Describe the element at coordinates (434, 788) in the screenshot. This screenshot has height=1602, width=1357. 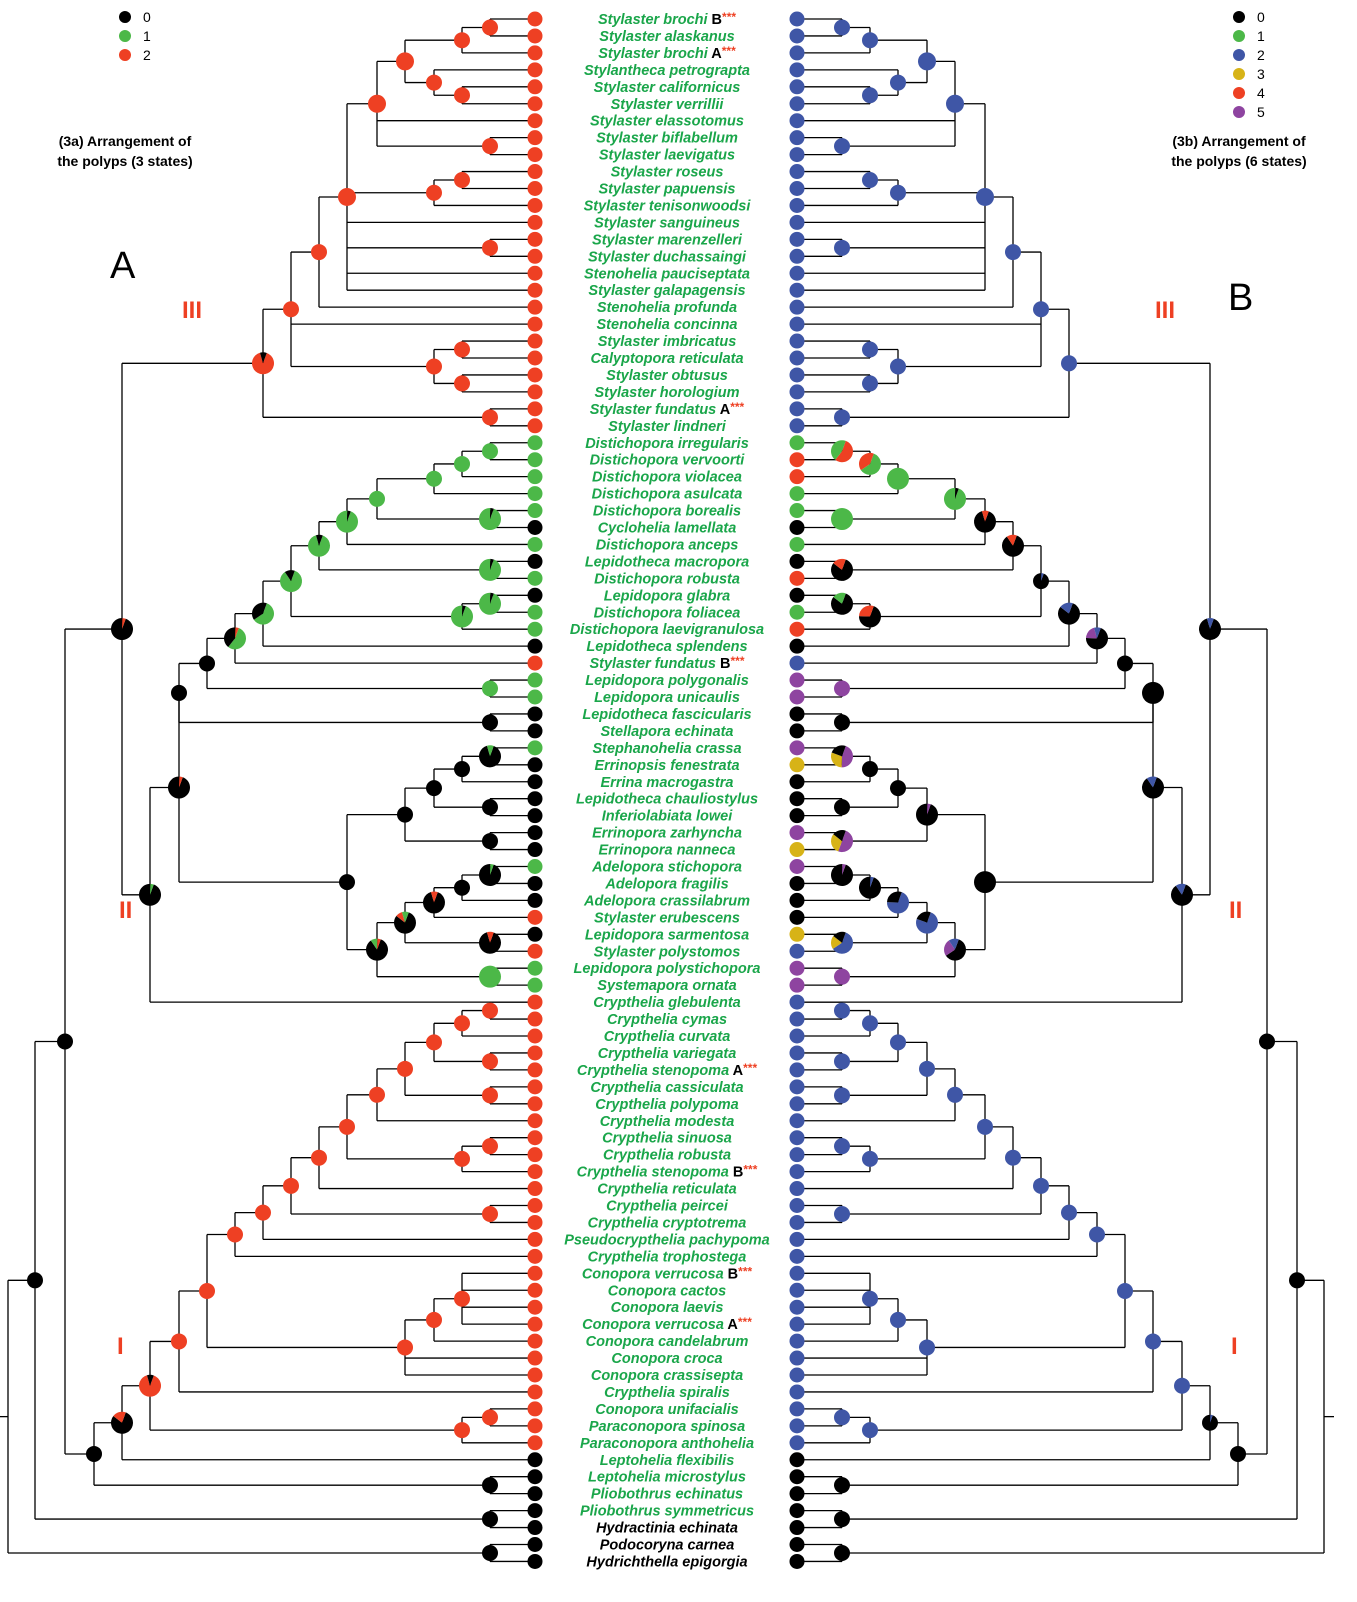
I see `node-l-38-slice` at that location.